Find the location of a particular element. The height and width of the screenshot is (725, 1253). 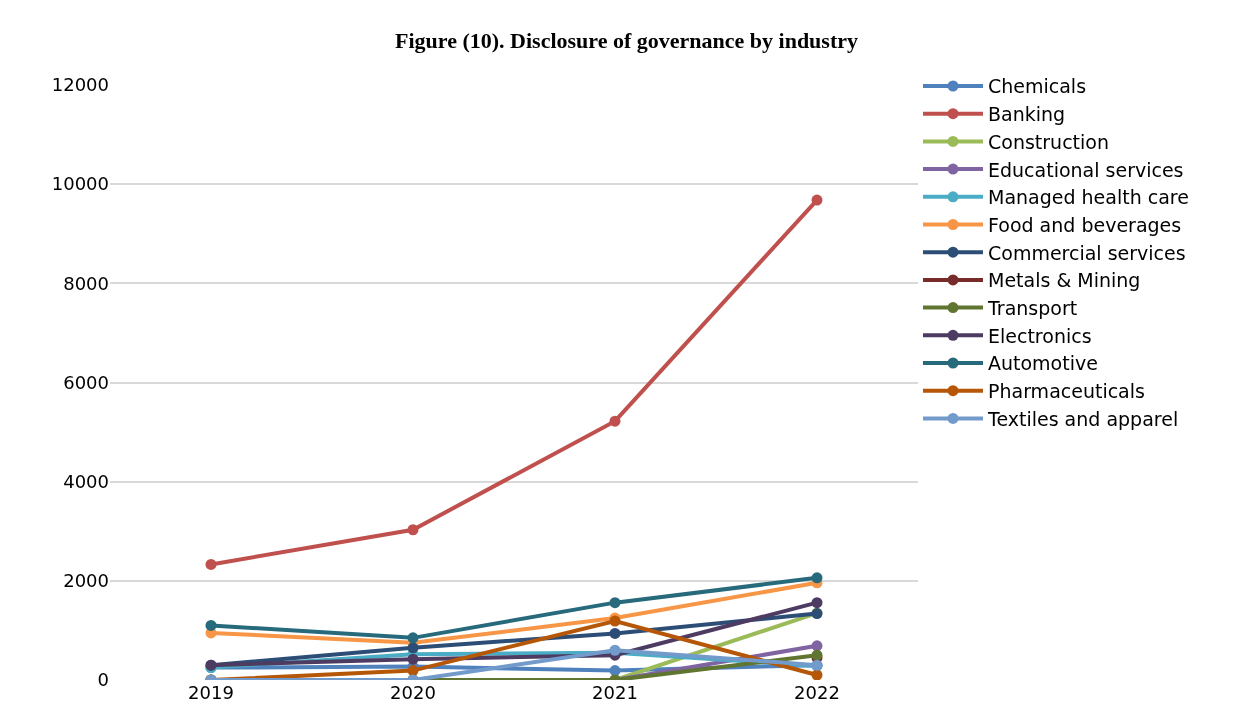

y-tick-label: 6000 is located at coordinates (86, 382).